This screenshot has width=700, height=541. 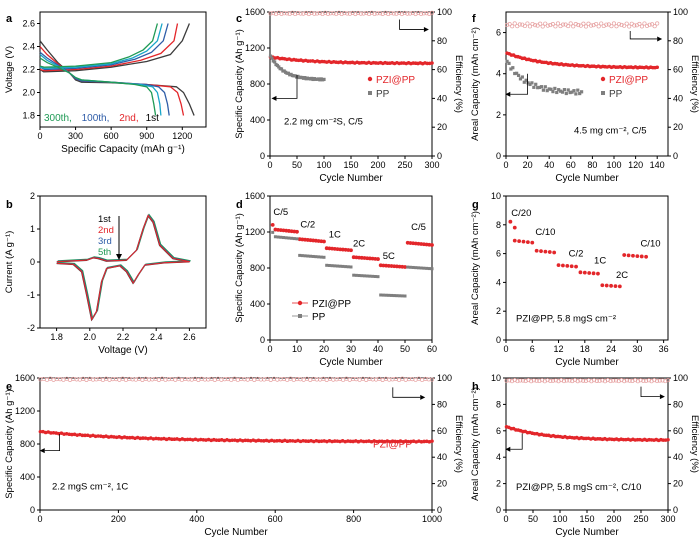 What do you see at coordinates (90, 337) in the screenshot?
I see `x-tick-label: 2.0` at bounding box center [90, 337].